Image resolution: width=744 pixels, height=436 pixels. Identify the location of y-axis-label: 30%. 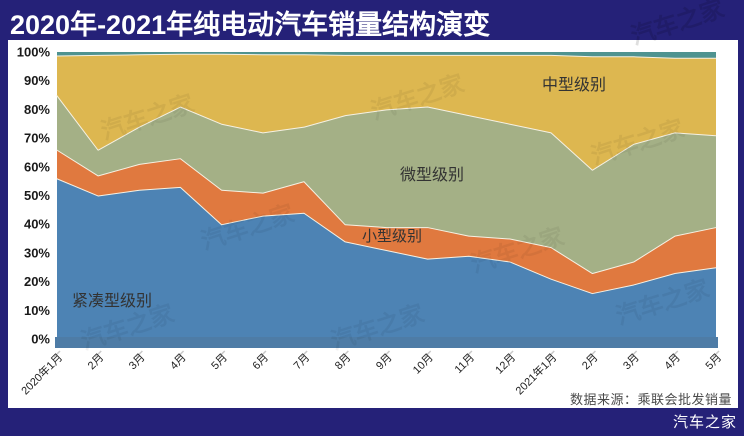
(37, 252).